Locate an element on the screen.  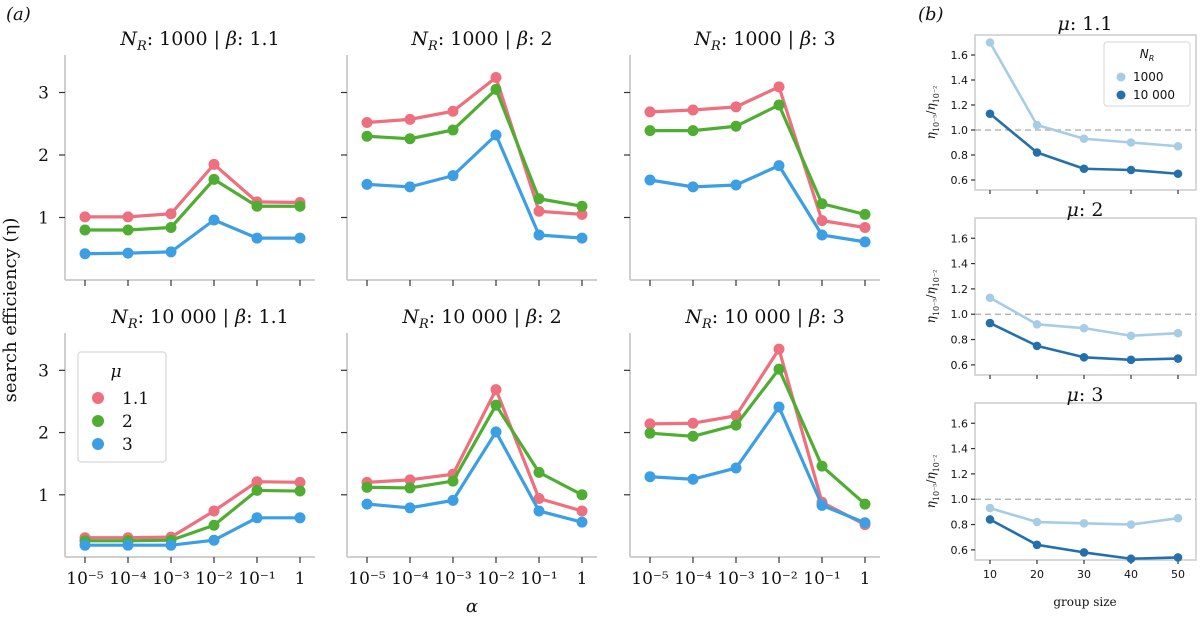
x-tick-label: 10⁻³ is located at coordinates (735, 579).